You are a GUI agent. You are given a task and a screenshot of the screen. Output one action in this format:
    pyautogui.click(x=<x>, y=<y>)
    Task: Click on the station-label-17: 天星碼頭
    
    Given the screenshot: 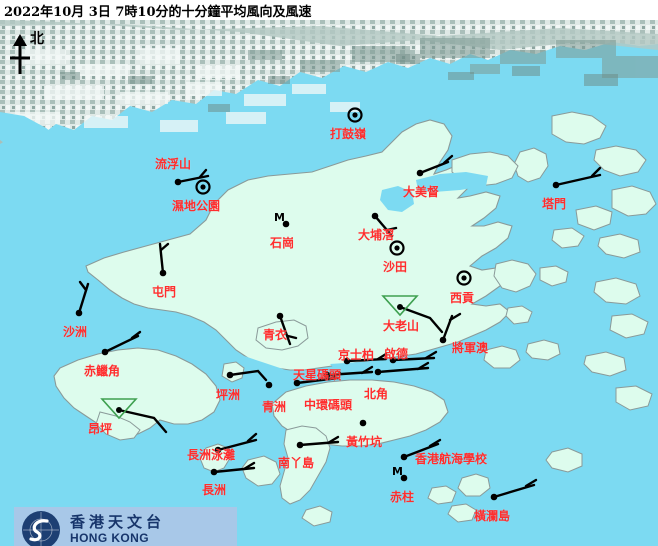 What is the action you would take?
    pyautogui.click(x=317, y=375)
    